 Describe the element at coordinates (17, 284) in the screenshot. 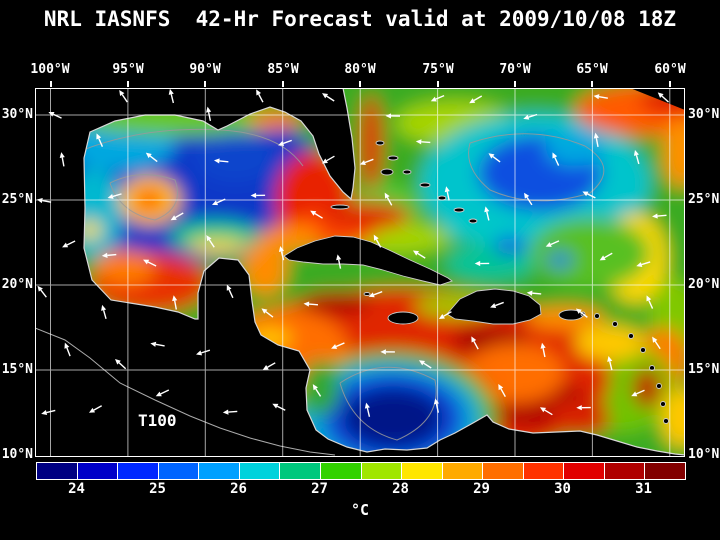

I see `lat-label-left-20n: 20°N` at that location.